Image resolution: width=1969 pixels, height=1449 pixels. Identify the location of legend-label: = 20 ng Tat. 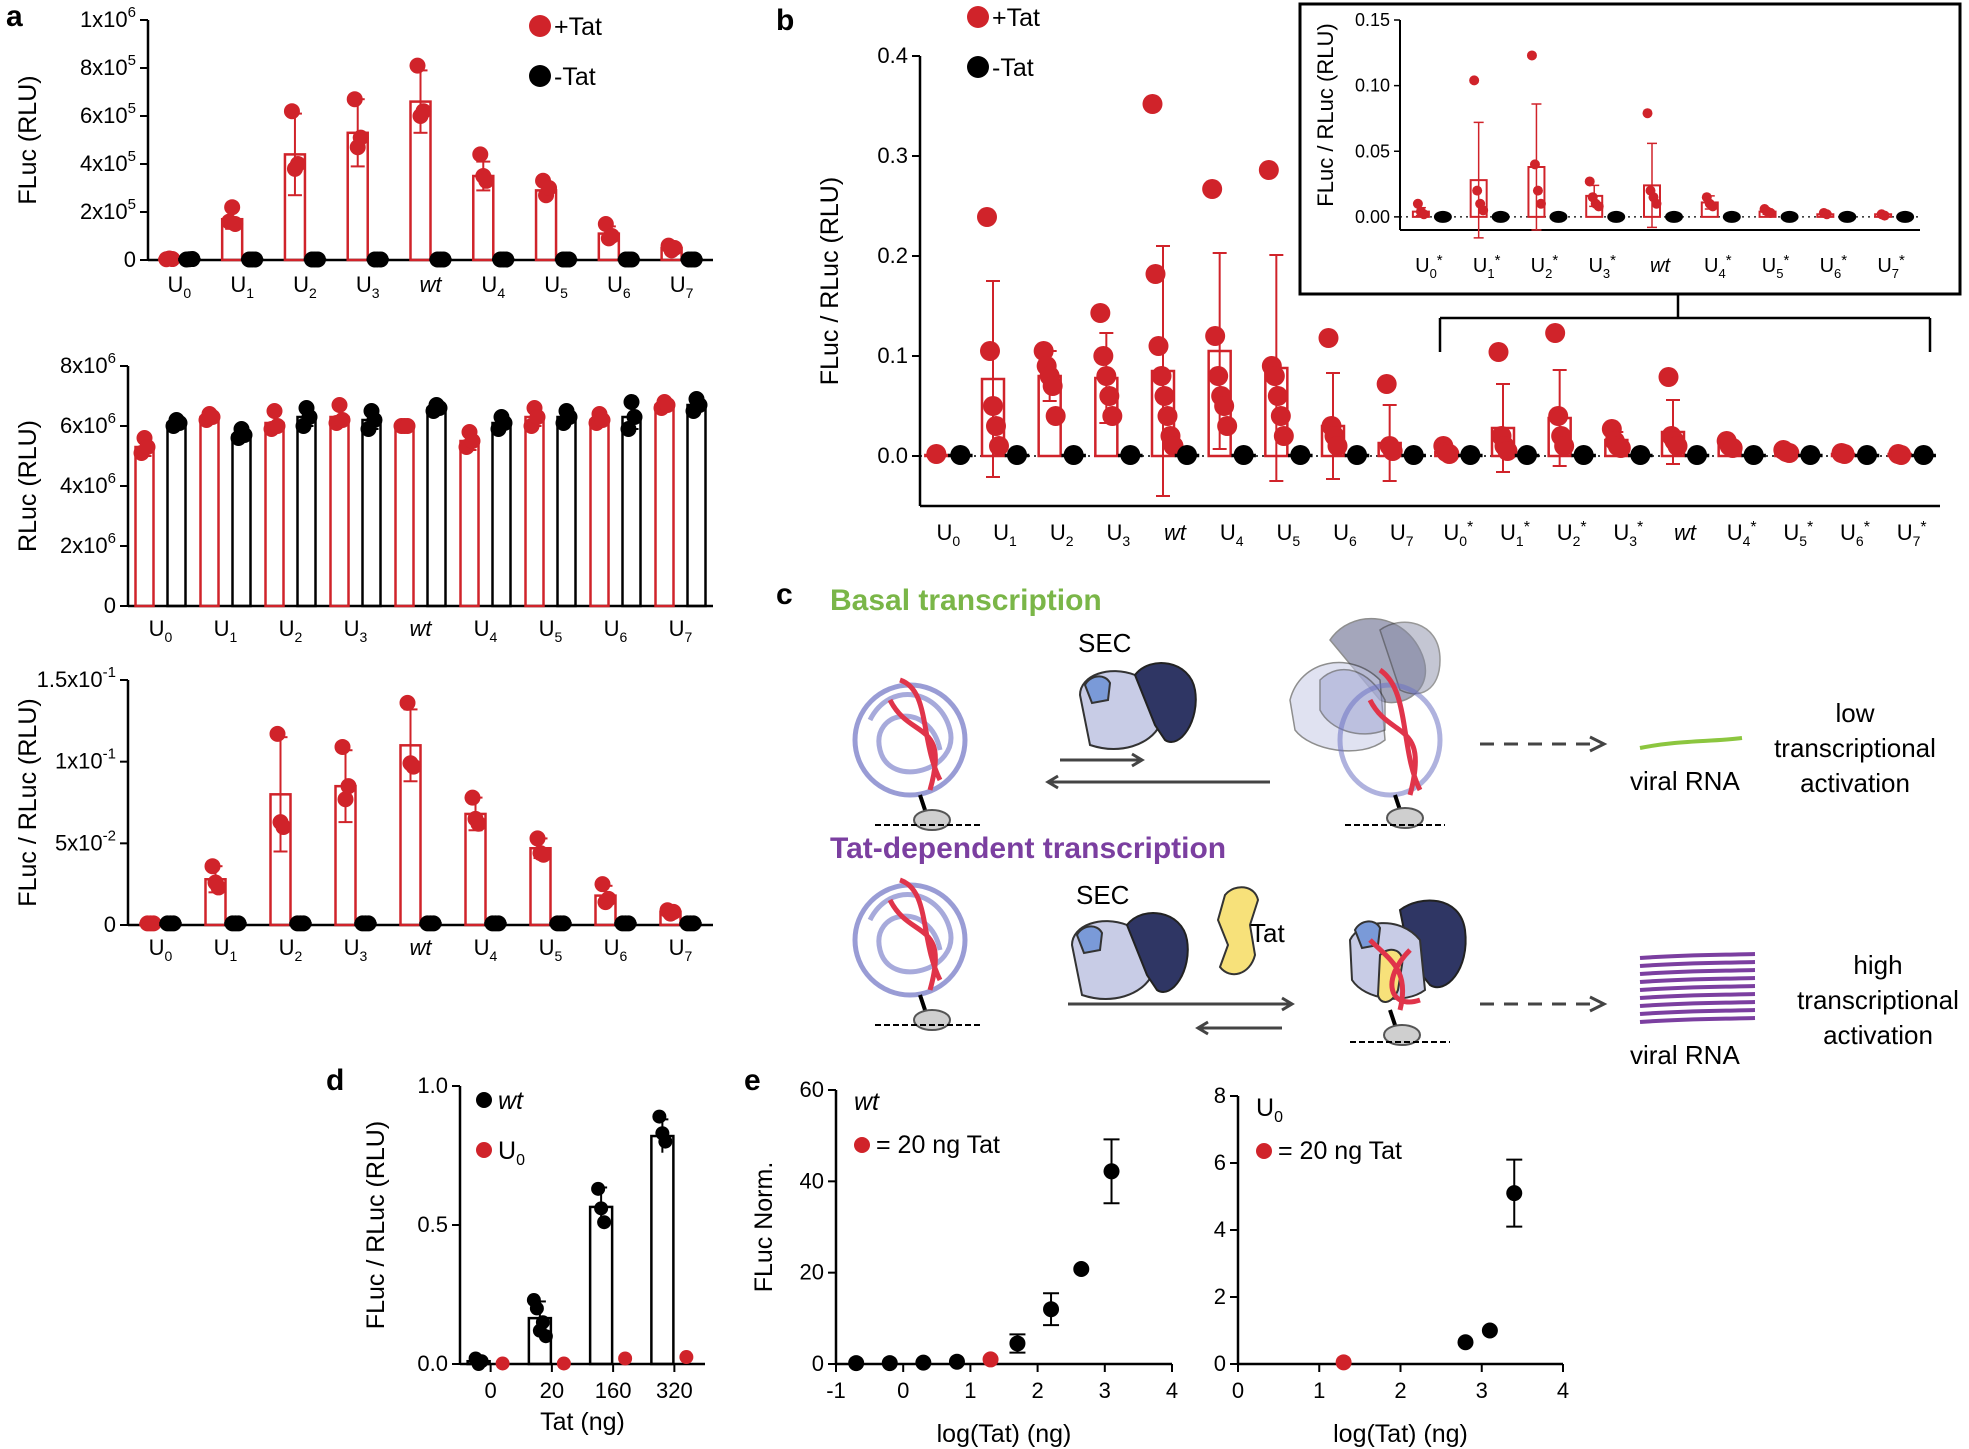
(1340, 1151).